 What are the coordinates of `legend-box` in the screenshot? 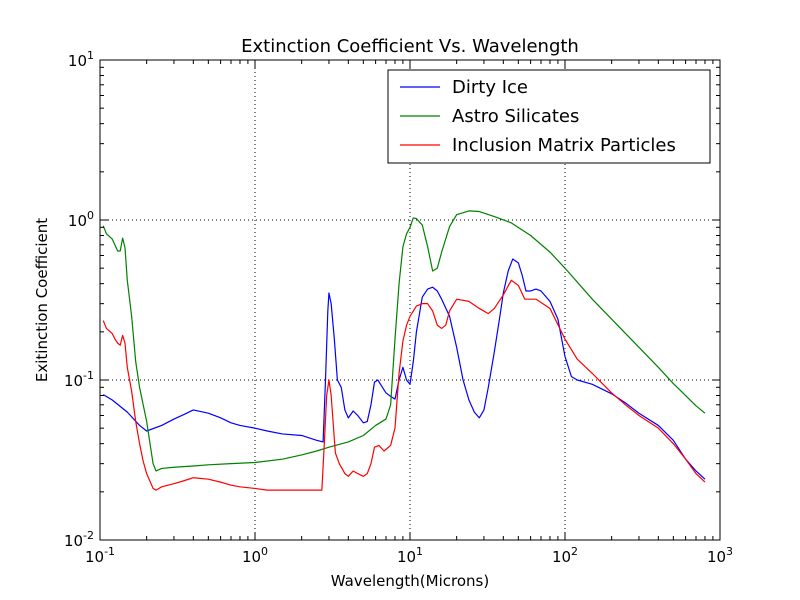 It's located at (549, 116).